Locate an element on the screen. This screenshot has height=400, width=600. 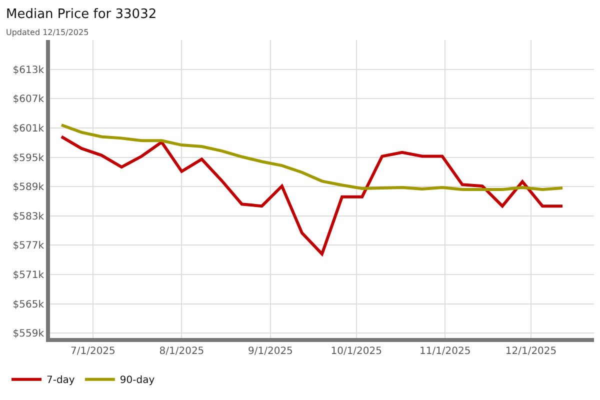
y-tick-label: $571k is located at coordinates (28, 275).